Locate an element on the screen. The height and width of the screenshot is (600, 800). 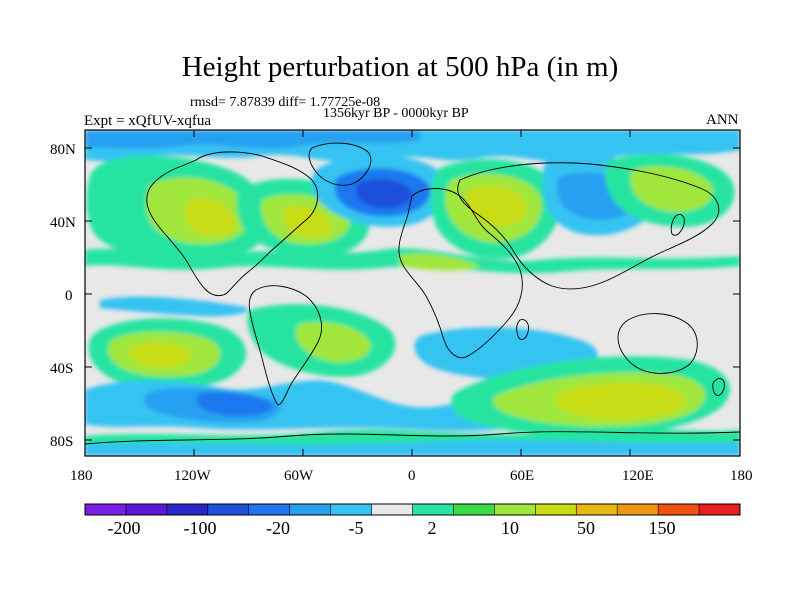
contour-neg-arctic-inner is located at coordinates (252, 139).